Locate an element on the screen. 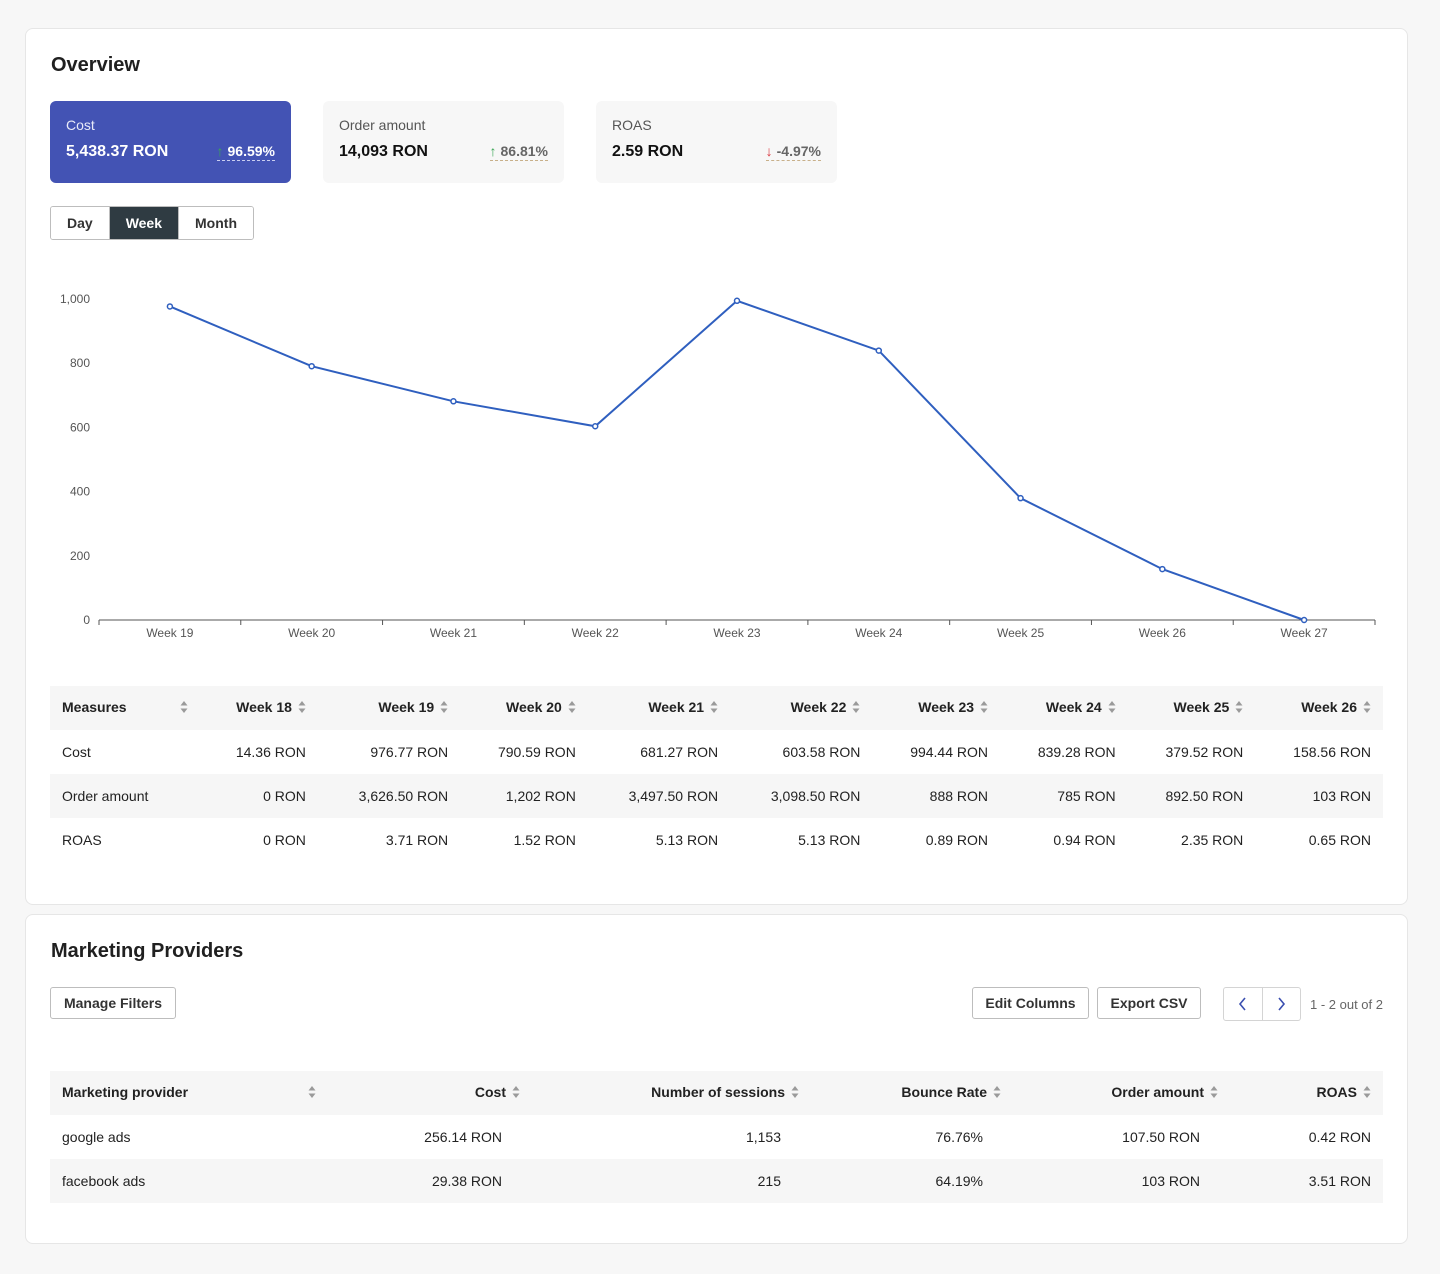 The height and width of the screenshot is (1274, 1440). granularity-week-button: Week is located at coordinates (144, 223).